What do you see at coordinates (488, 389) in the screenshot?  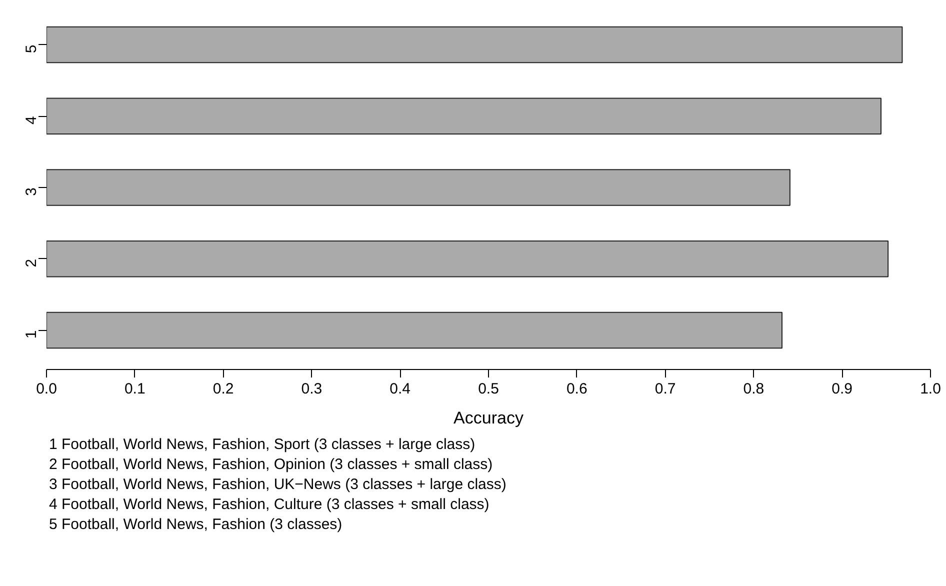 I see `x-tick-label: 0.5` at bounding box center [488, 389].